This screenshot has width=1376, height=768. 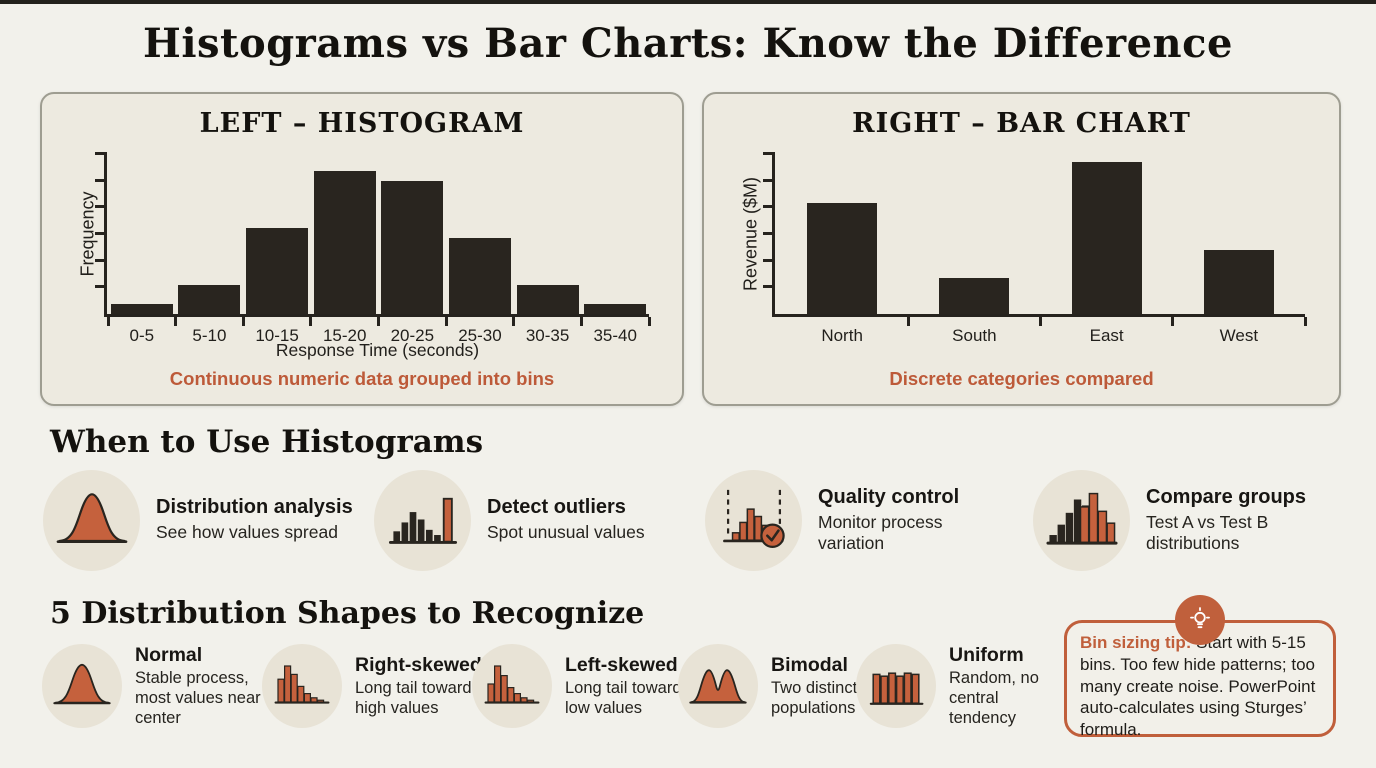 What do you see at coordinates (615, 335) in the screenshot?
I see `x-tick-label: 35-40` at bounding box center [615, 335].